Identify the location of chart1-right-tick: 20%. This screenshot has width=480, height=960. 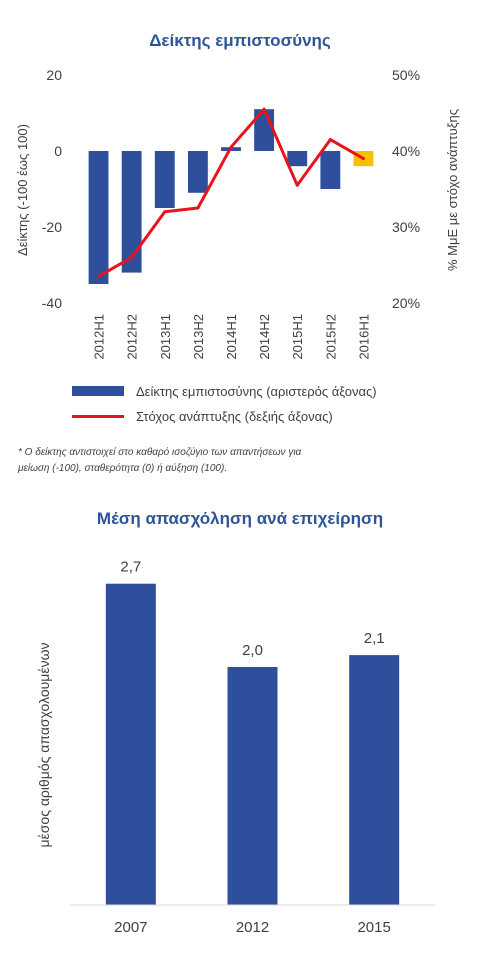
(406, 303).